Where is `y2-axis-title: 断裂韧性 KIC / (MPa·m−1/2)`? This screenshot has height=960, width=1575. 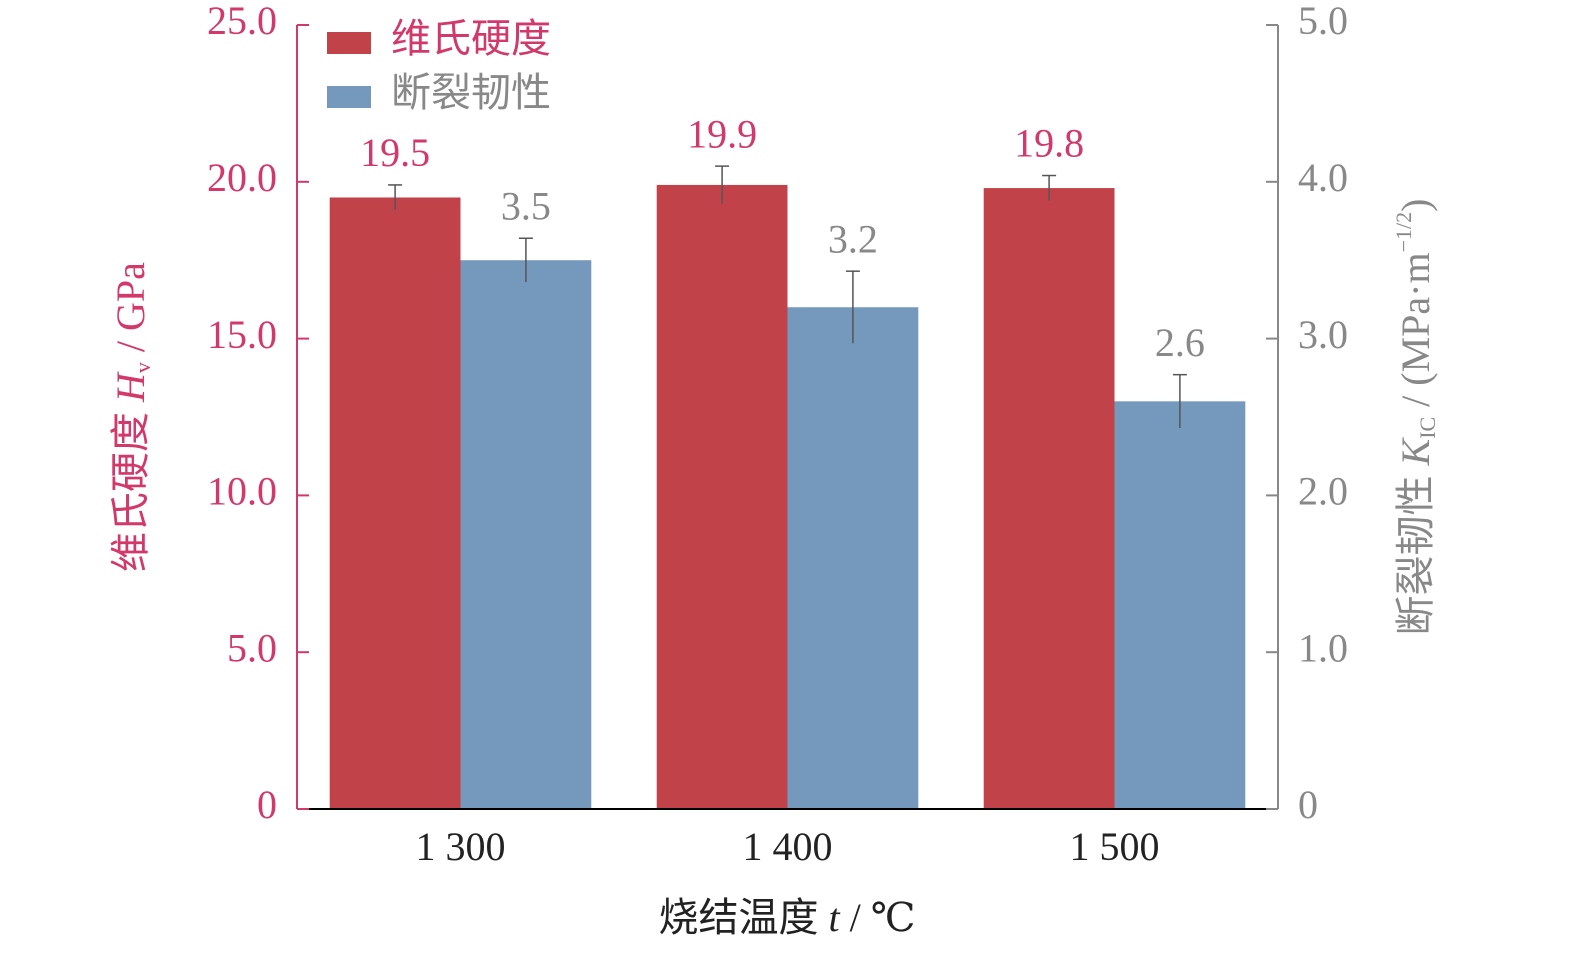 y2-axis-title: 断裂韧性 KIC / (MPa·m−1/2) is located at coordinates (1415, 417).